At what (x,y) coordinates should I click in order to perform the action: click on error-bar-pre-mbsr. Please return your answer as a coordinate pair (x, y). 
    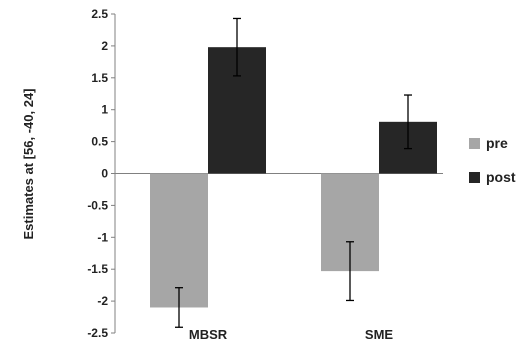
    Looking at the image, I should click on (179, 307).